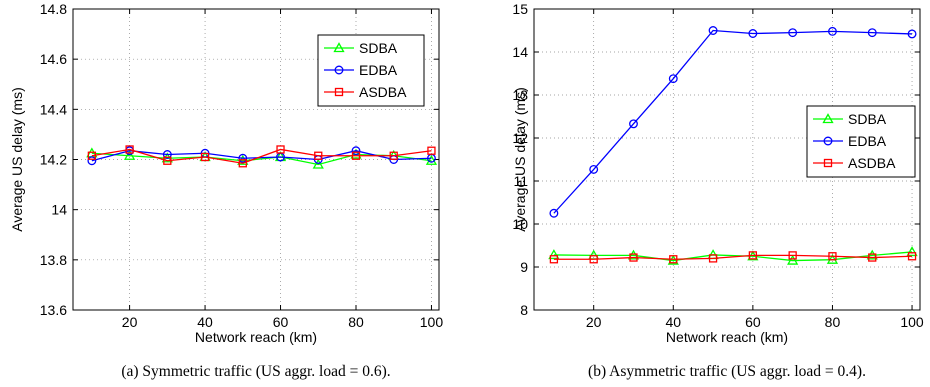  I want to click on y-tick-label: 11, so click(520, 181).